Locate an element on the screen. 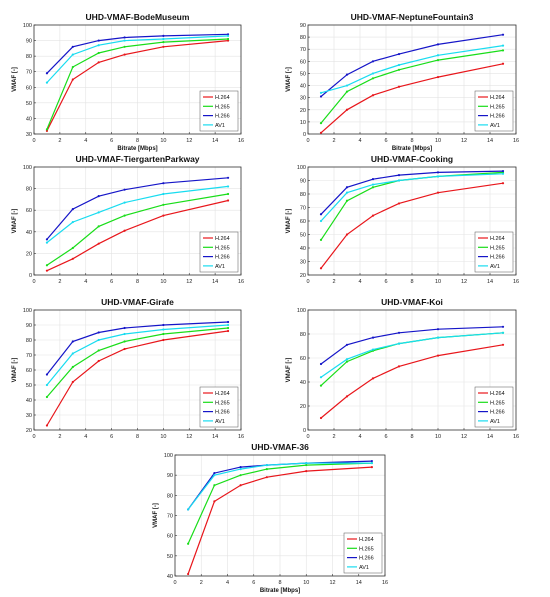 Image resolution: width=550 pixels, height=597 pixels. legend-label: AV1 is located at coordinates (495, 267).